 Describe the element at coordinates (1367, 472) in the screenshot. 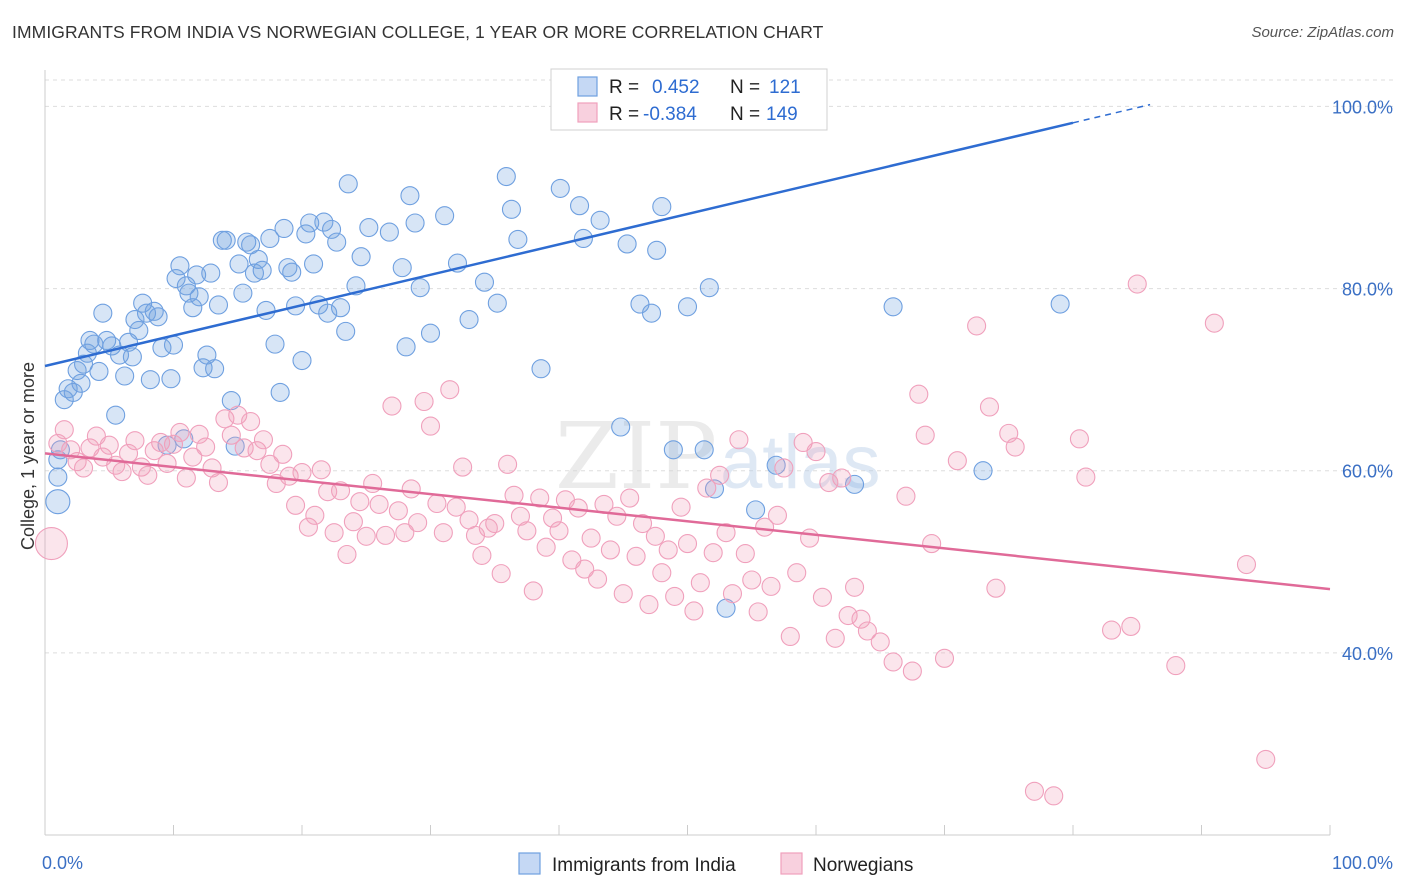

I see `y-tick-label-1: 60.0%` at that location.